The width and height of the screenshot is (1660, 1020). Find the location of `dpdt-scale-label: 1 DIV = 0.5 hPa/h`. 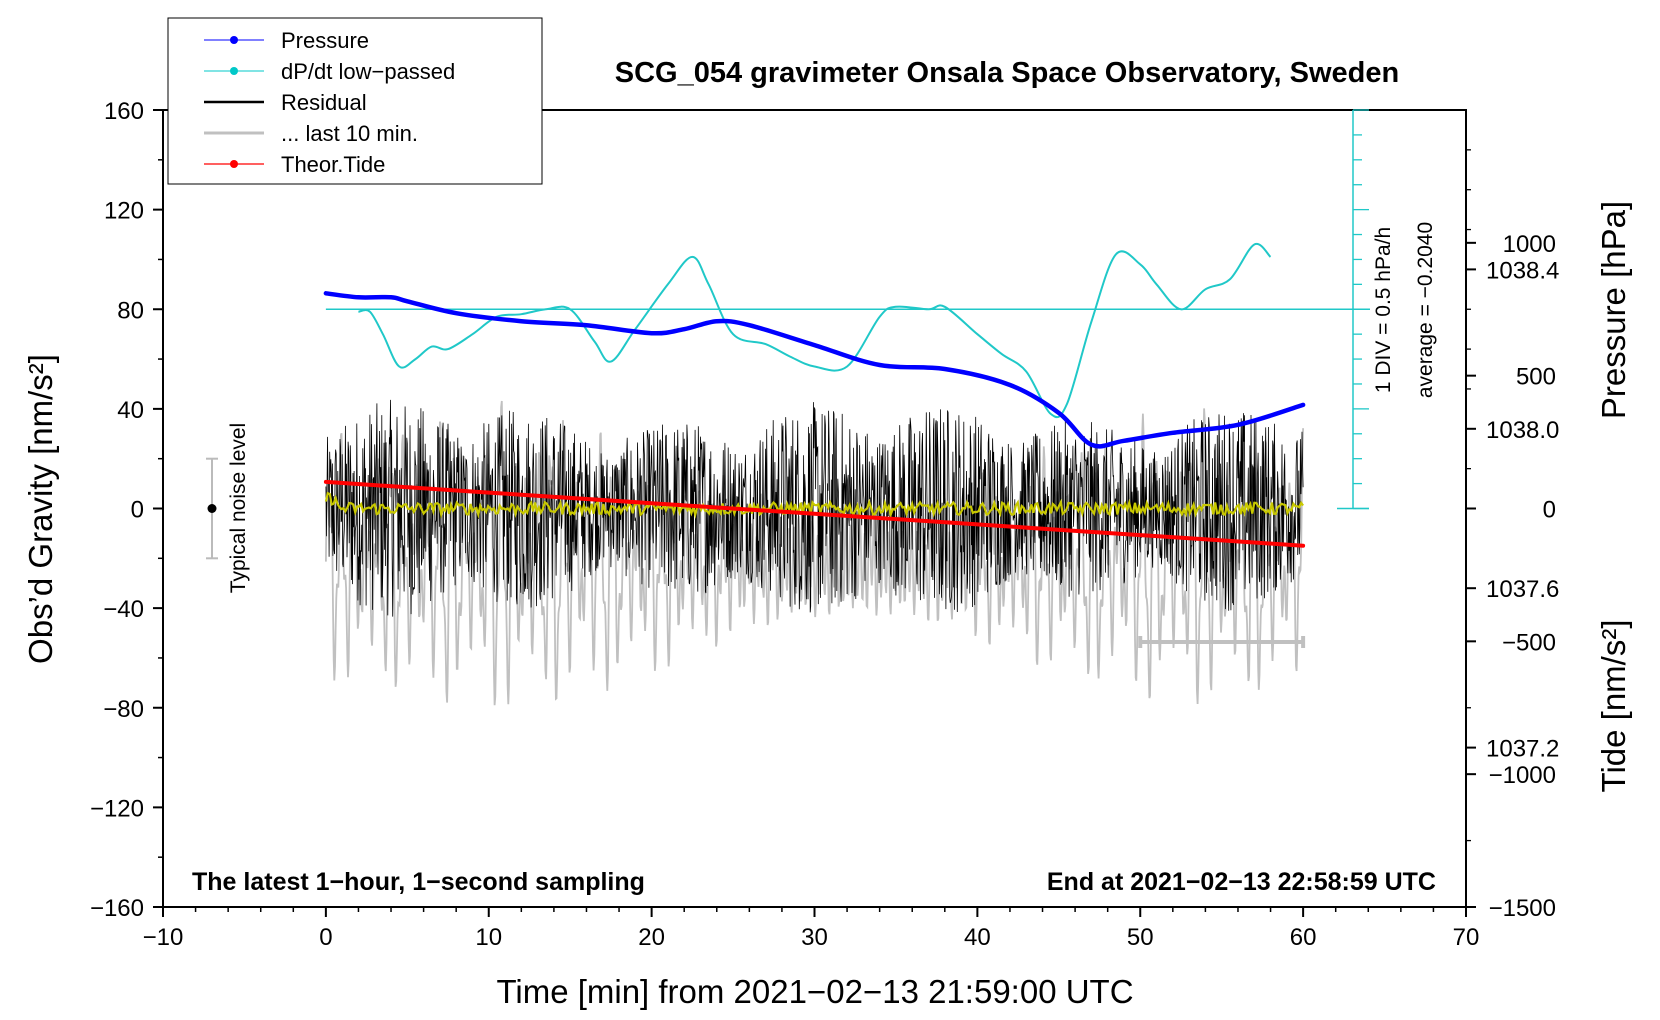

dpdt-scale-label: 1 DIV = 0.5 hPa/h is located at coordinates (1383, 310).